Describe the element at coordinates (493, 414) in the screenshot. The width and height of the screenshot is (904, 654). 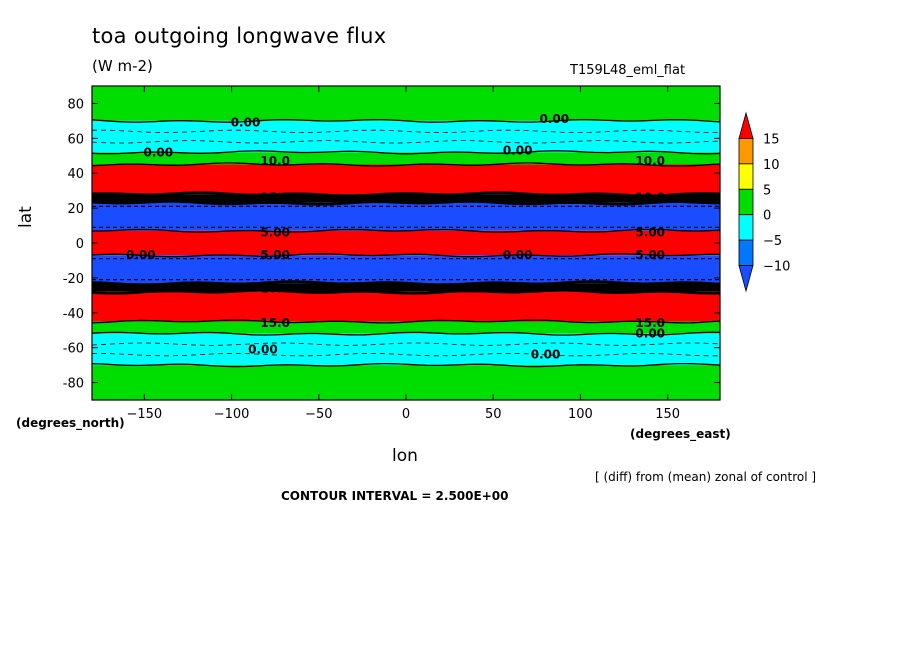
I see `x-tick-label-4: 50` at that location.